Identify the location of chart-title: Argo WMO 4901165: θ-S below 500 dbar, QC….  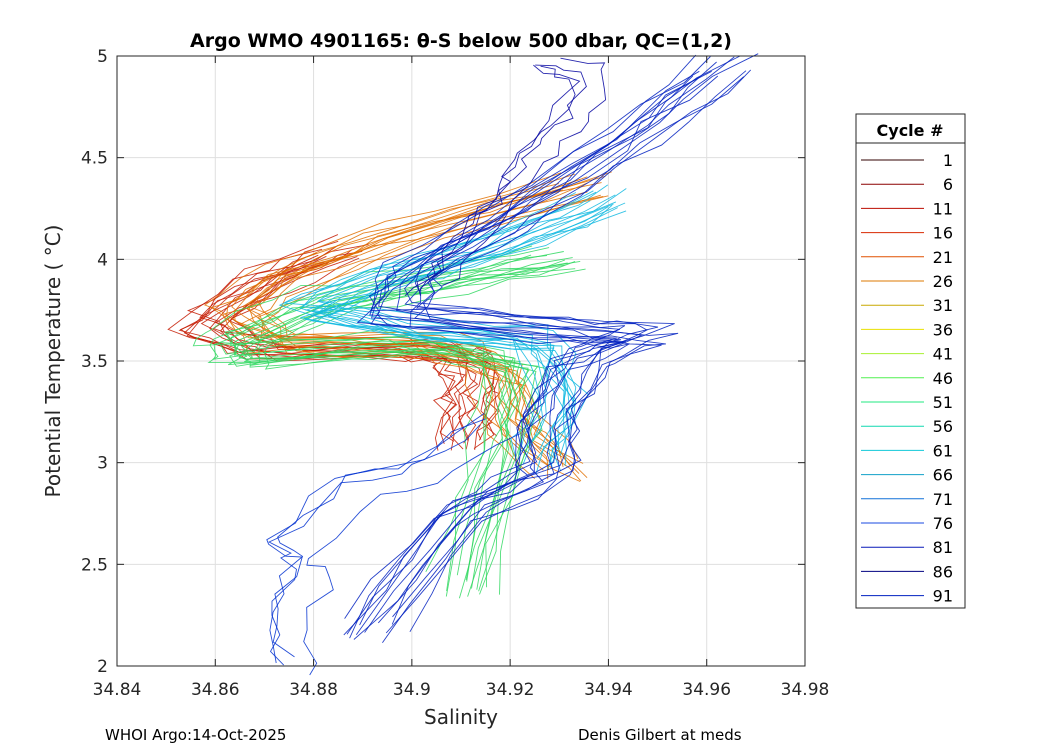
(461, 41).